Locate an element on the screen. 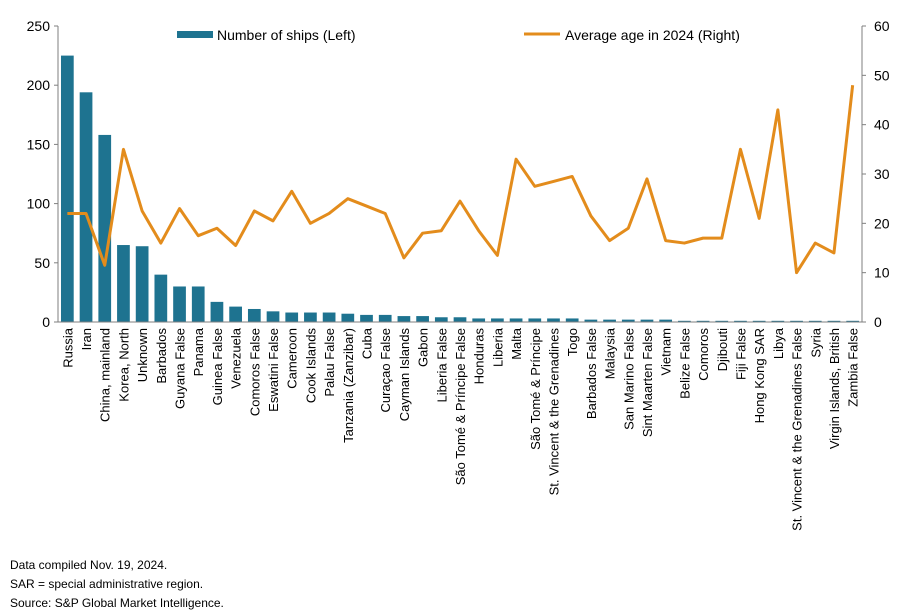  right-axis: 0 10 20 30 40 50 60 is located at coordinates (875, 174).